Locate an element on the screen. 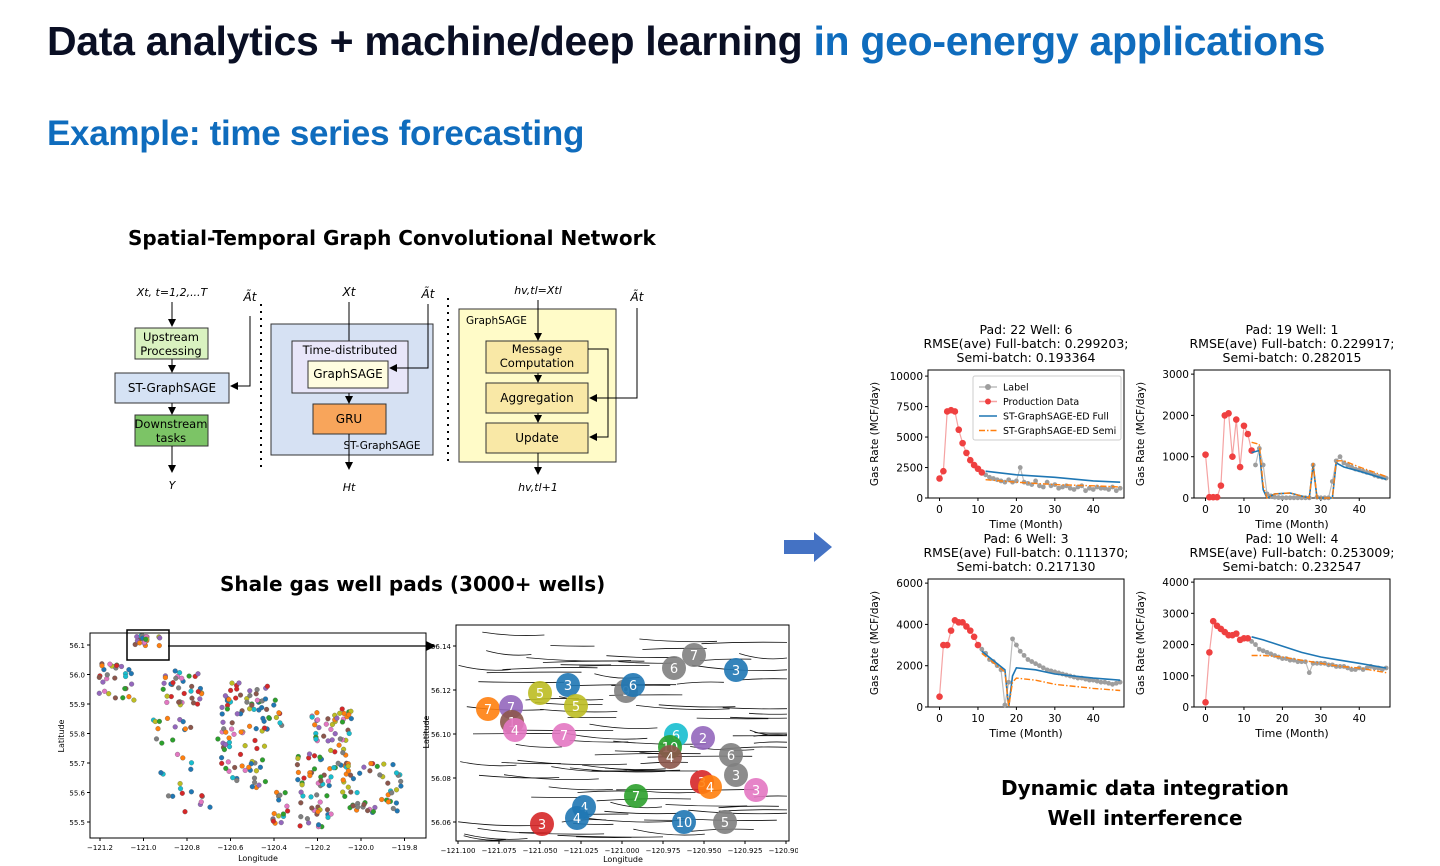 The width and height of the screenshot is (1440, 866). middle-adj: Ãt is located at coordinates (428, 293).